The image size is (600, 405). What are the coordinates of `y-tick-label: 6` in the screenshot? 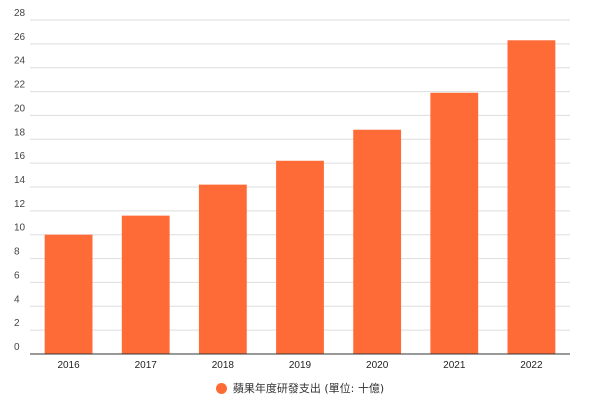 It's located at (17, 275).